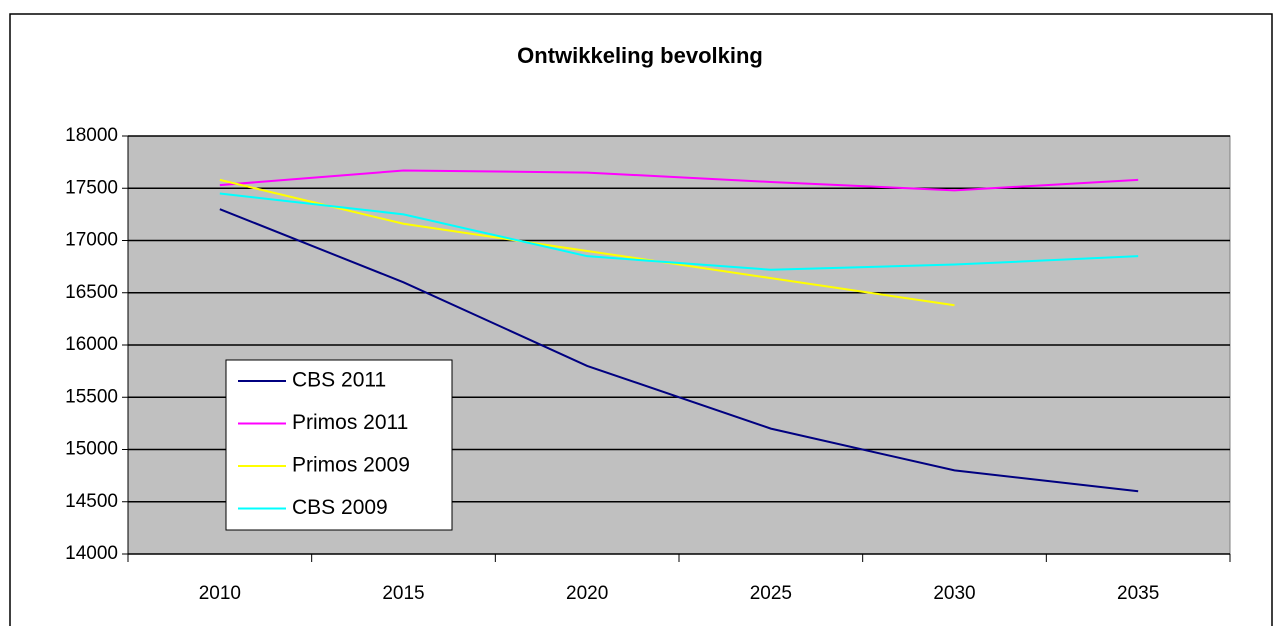 The width and height of the screenshot is (1278, 631). Describe the element at coordinates (1138, 593) in the screenshot. I see `x-tick-label: 2035` at that location.